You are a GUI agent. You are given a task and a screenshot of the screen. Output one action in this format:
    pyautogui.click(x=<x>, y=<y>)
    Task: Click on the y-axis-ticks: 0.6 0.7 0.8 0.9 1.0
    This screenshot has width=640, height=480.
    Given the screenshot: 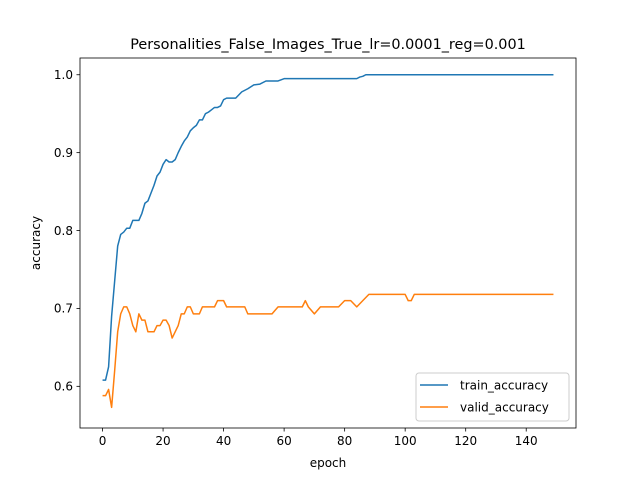 What is the action you would take?
    pyautogui.click(x=67, y=231)
    